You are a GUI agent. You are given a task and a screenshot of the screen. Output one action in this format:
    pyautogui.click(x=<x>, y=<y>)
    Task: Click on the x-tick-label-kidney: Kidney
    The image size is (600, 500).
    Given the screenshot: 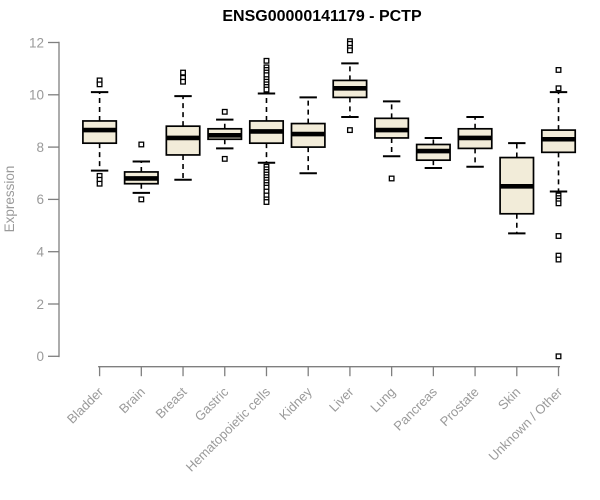 What is the action you would take?
    pyautogui.click(x=295, y=403)
    